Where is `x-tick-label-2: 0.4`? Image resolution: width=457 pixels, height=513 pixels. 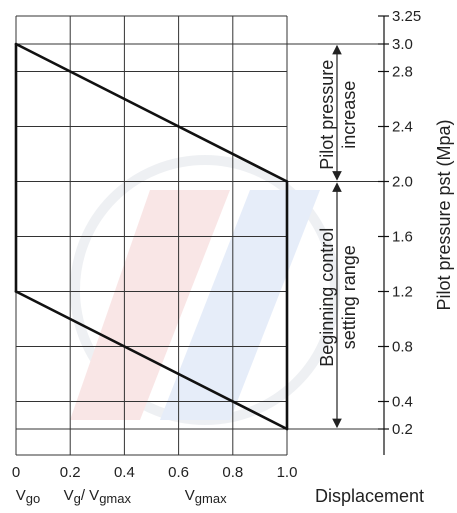 x-tick-label-2: 0.4 is located at coordinates (124, 472).